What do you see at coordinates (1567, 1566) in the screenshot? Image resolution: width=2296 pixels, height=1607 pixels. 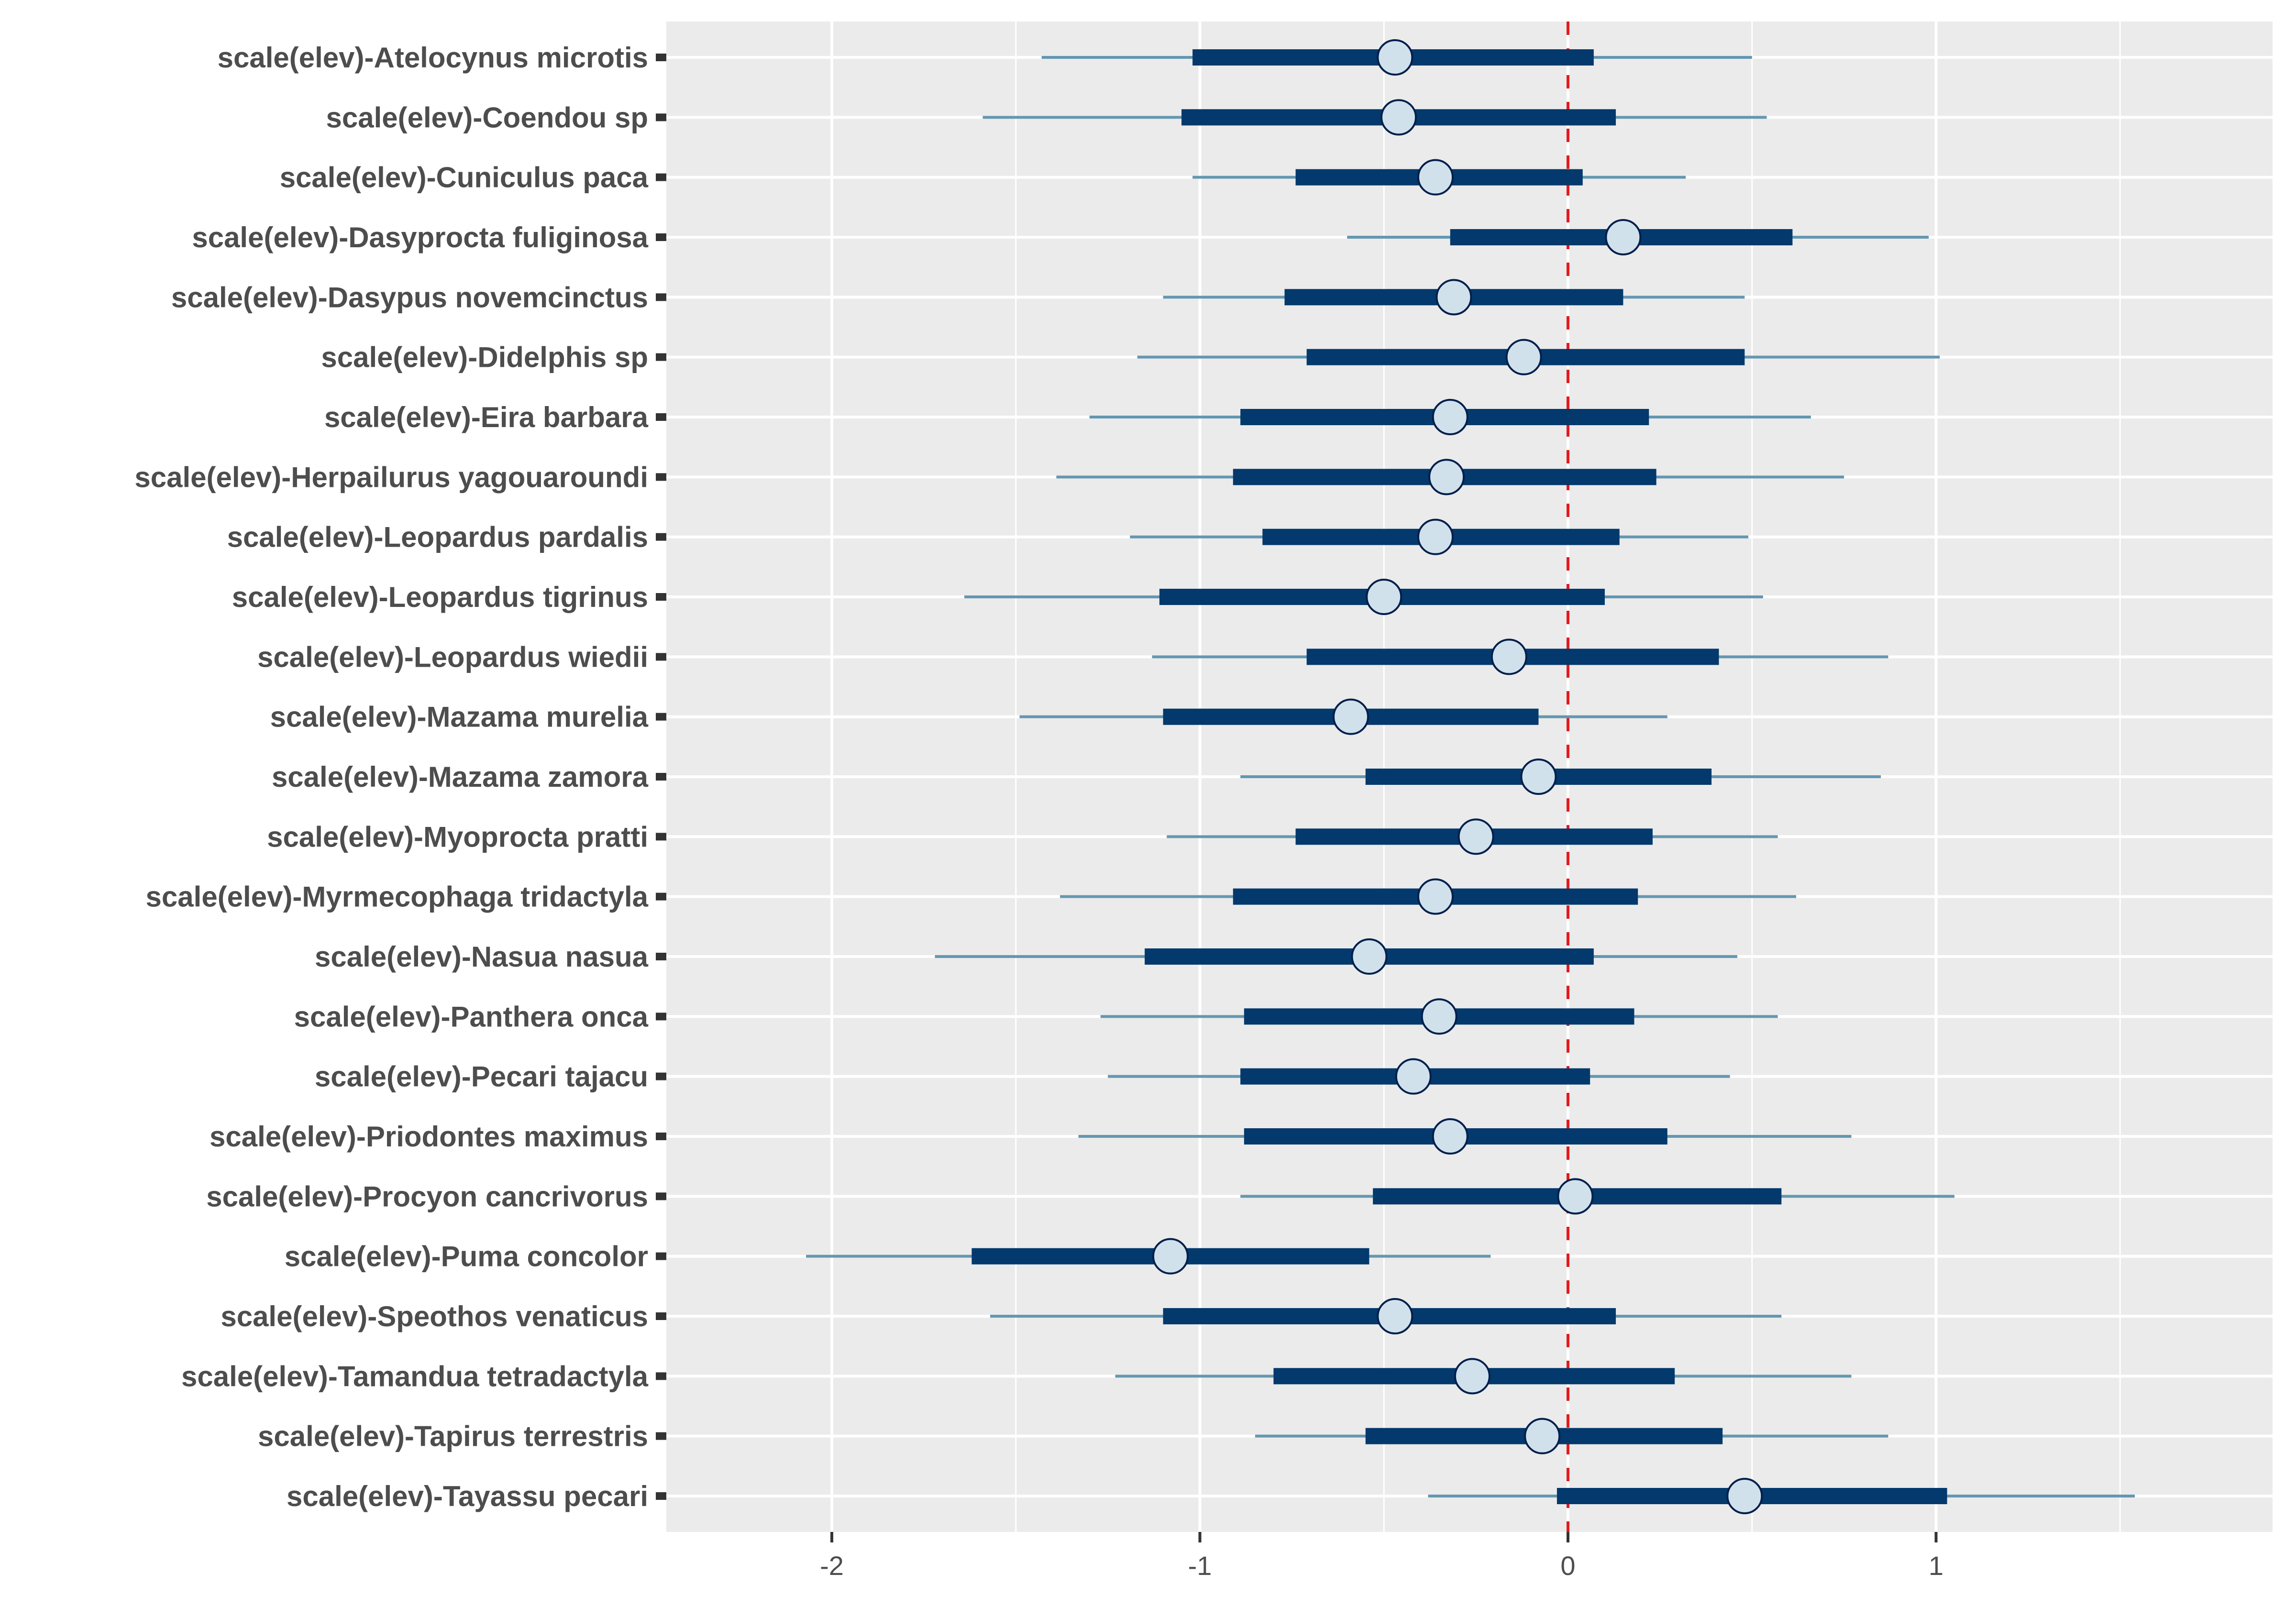 I see `x-tick-label: 0` at bounding box center [1567, 1566].